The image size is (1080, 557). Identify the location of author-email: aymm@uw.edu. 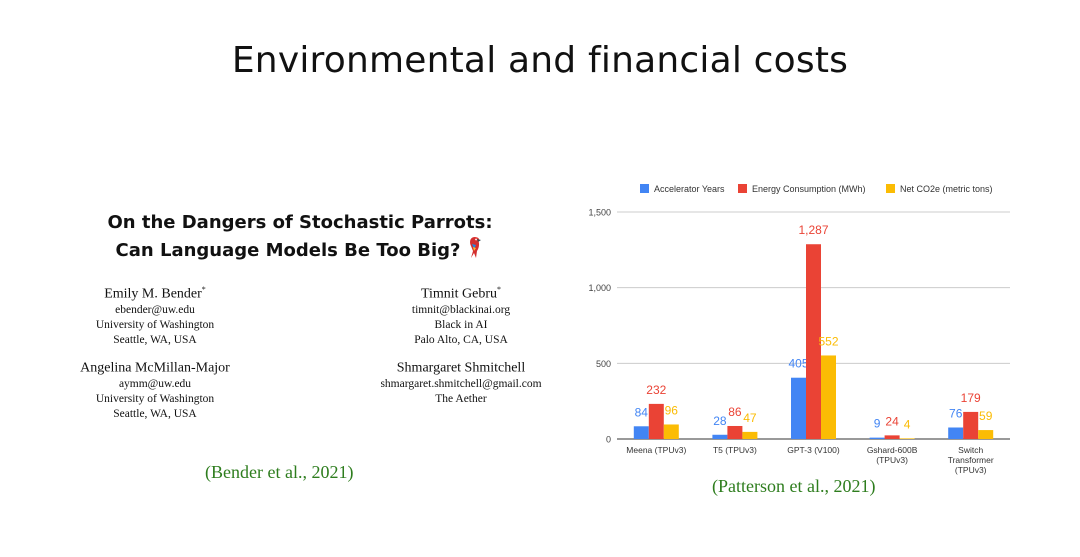
(155, 383).